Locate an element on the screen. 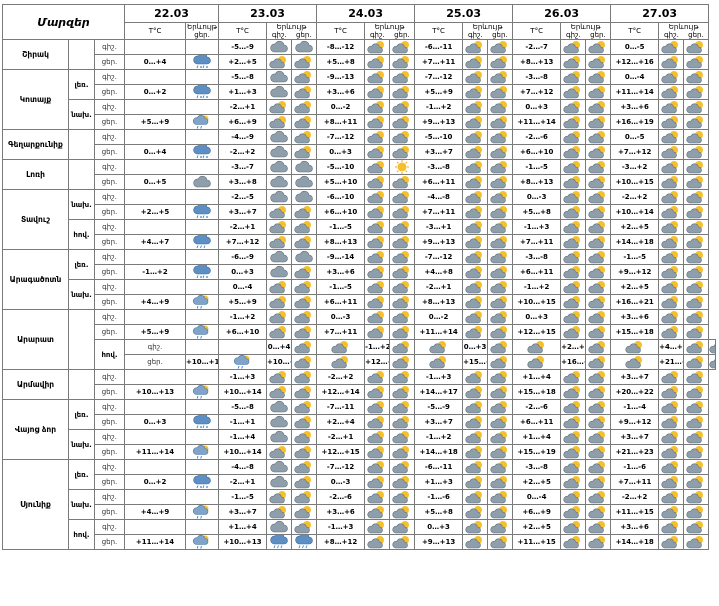  temp-header: T°C is located at coordinates (155, 31).